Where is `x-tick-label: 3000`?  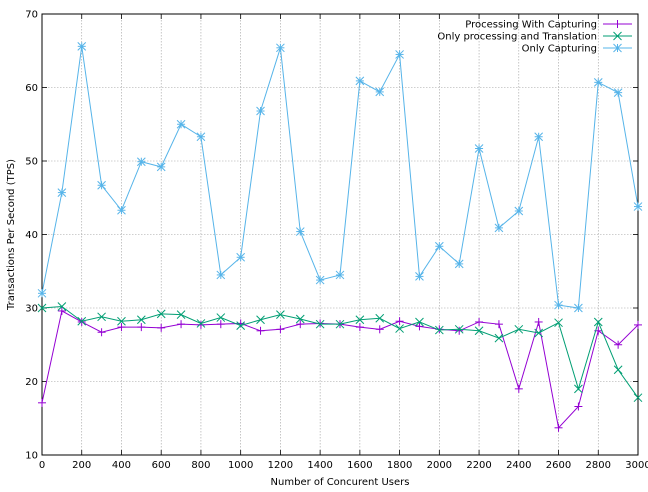
x-tick-label: 3000 is located at coordinates (636, 465).